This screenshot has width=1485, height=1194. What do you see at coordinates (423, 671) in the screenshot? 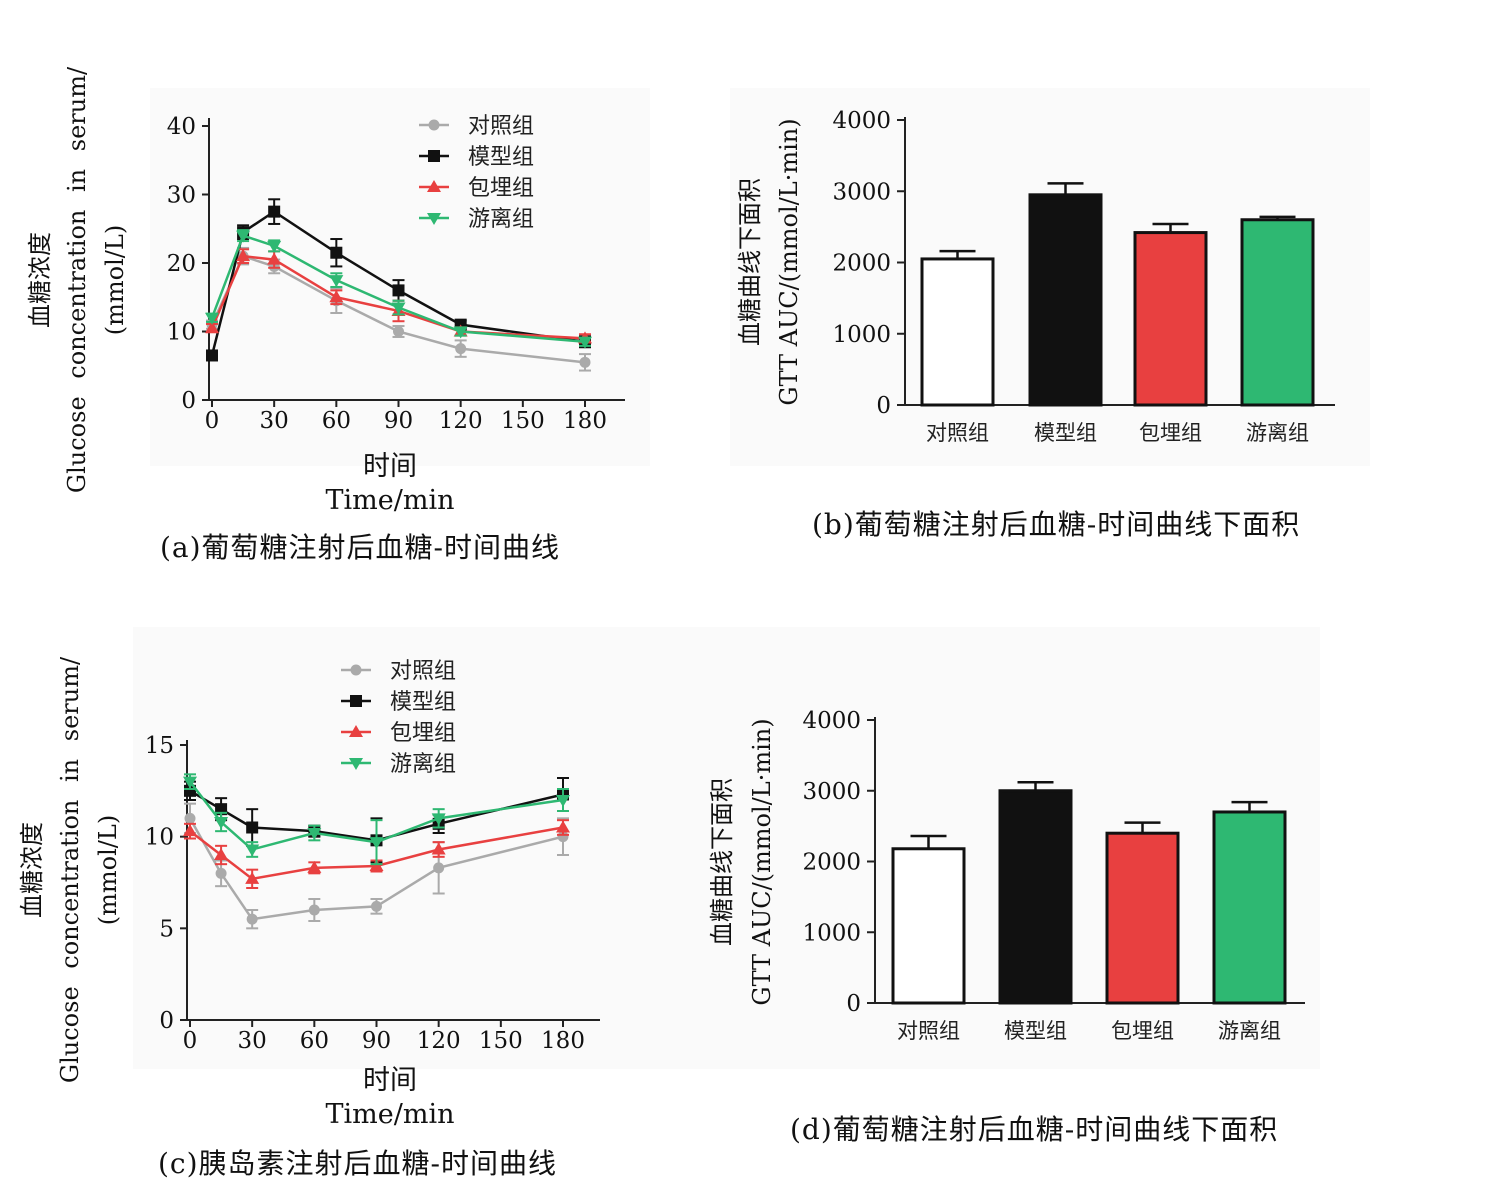
I see `chart-c-legend-label: 对照组` at bounding box center [423, 671].